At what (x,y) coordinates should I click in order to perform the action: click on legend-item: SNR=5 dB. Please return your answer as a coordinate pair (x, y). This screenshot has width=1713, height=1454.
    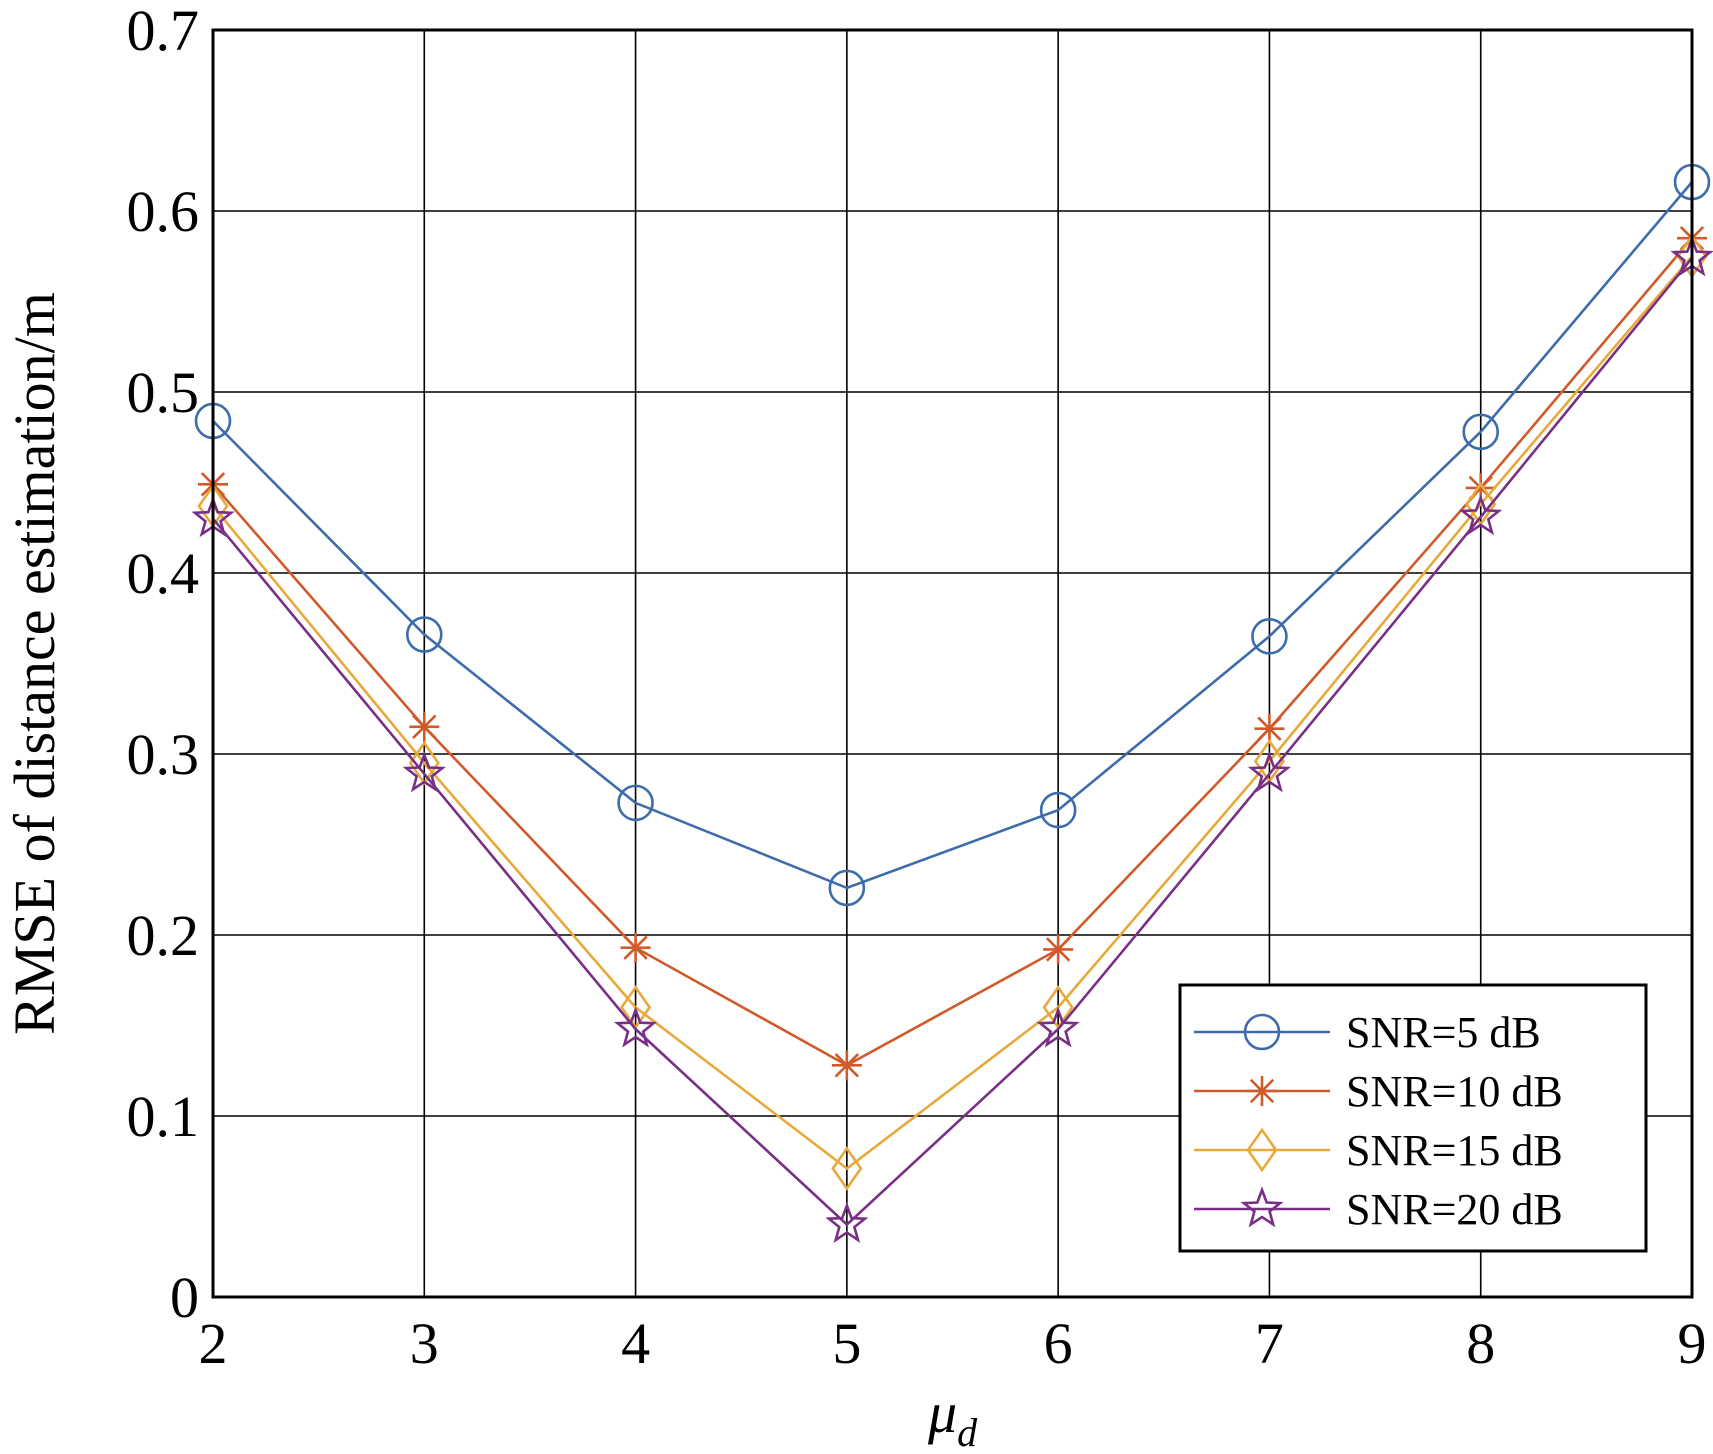
    Looking at the image, I should click on (1367, 1032).